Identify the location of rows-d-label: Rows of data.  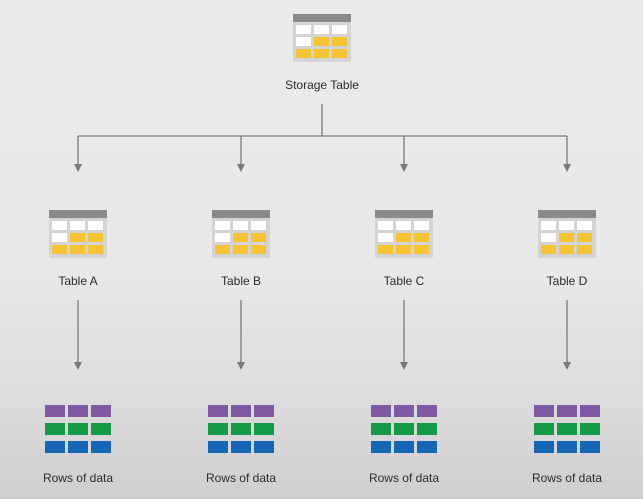
(567, 478).